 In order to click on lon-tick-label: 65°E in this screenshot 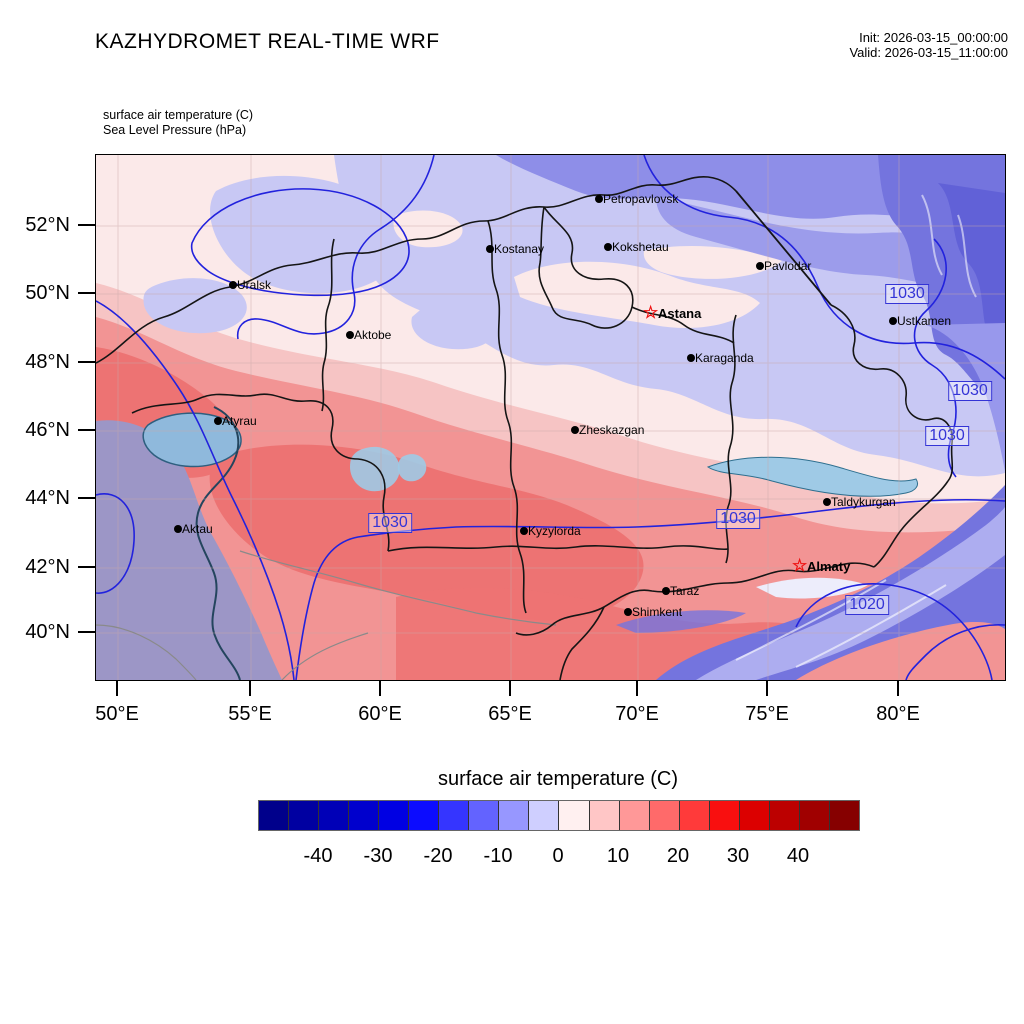, I will do `click(510, 714)`.